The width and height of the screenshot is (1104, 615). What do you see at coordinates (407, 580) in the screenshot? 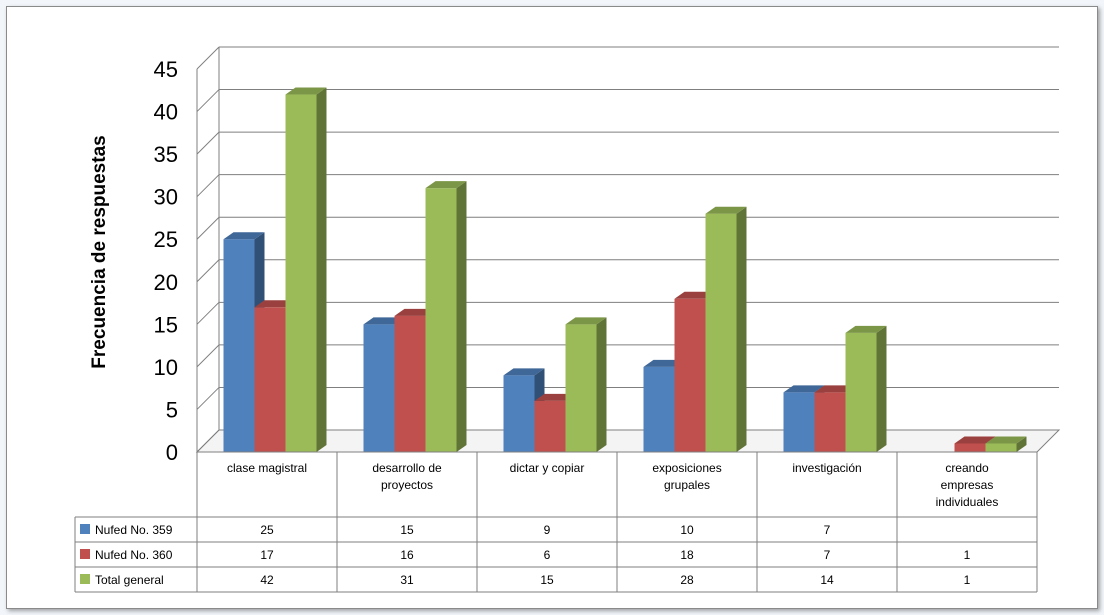
I see `table-cell: 31` at bounding box center [407, 580].